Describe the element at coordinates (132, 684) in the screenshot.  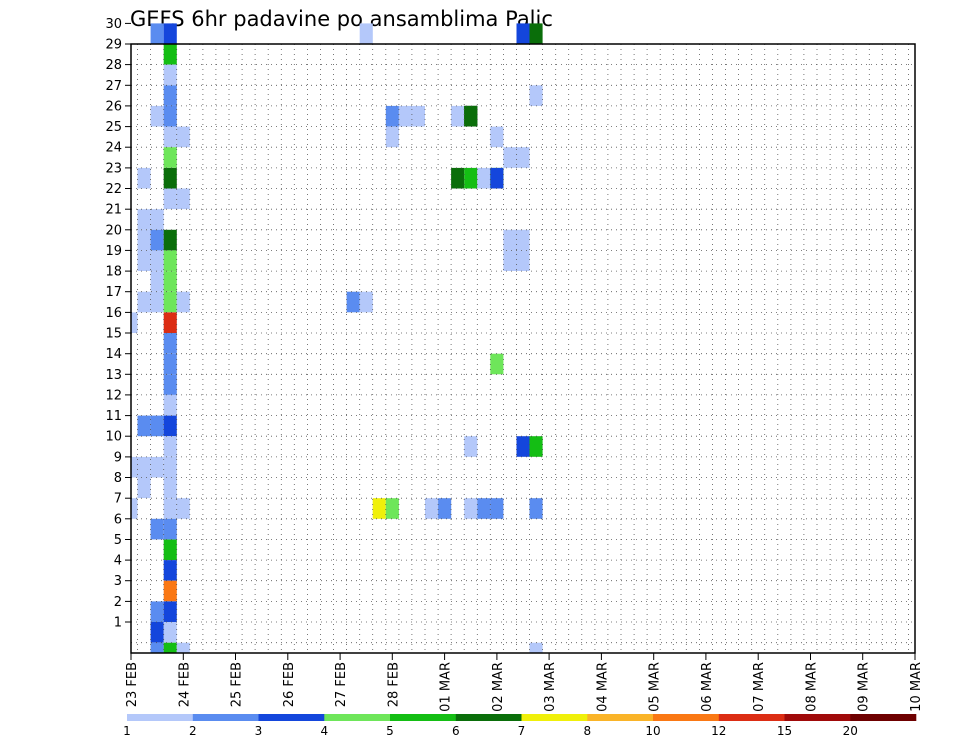
I see `x-tick-label: 23 FEB` at that location.